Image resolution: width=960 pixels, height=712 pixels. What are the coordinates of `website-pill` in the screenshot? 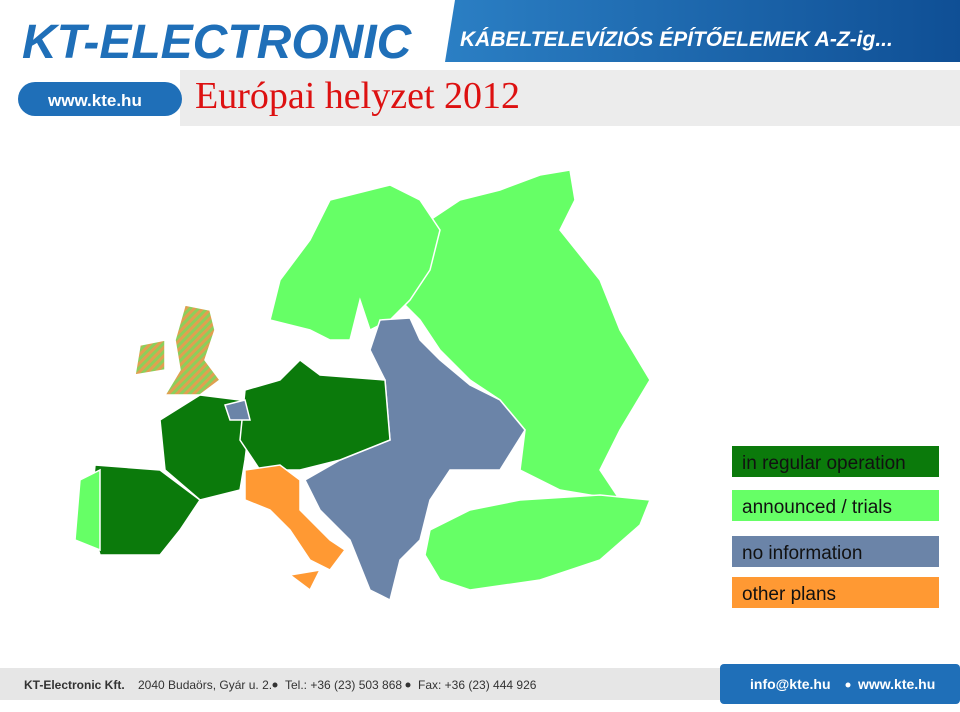 It's located at (100, 99).